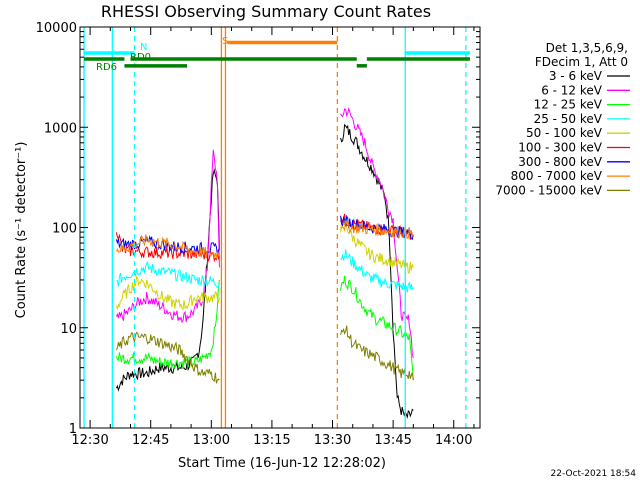 This screenshot has height=480, width=640. Describe the element at coordinates (89, 440) in the screenshot. I see `x-tick-label: 12:30` at that location.